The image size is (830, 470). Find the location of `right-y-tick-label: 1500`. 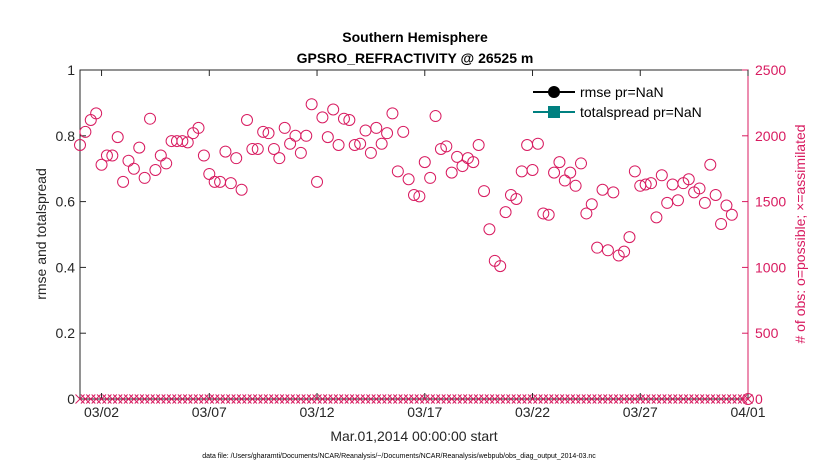

right-y-tick-label: 1500 is located at coordinates (770, 202).